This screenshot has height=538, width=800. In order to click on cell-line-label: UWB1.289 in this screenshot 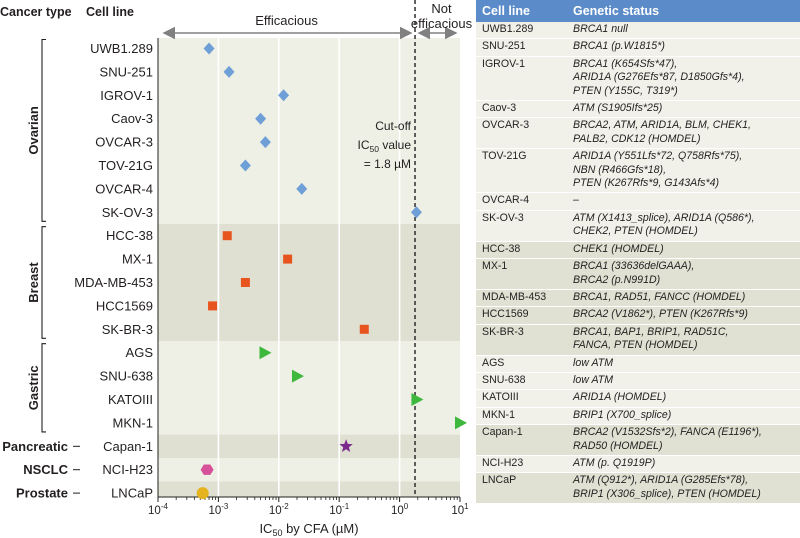, I will do `click(121, 48)`.